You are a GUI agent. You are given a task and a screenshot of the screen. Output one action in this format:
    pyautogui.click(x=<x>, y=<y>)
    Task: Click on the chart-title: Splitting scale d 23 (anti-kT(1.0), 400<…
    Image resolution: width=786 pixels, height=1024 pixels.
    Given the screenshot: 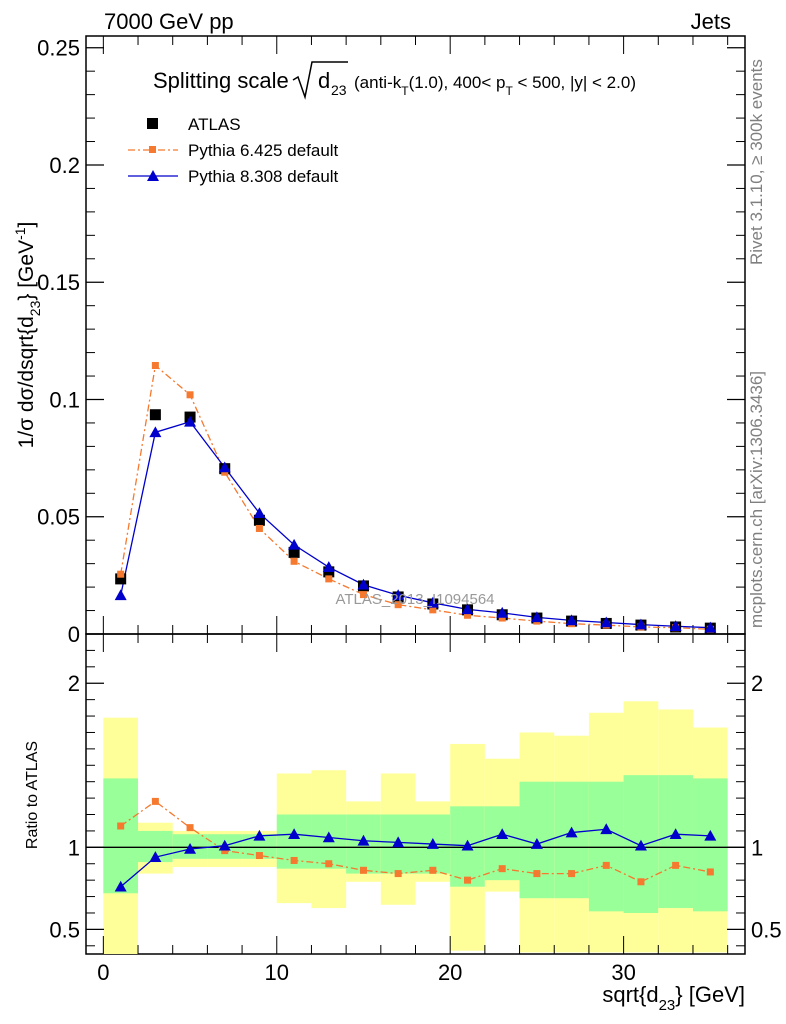 What is the action you would take?
    pyautogui.click(x=394, y=80)
    